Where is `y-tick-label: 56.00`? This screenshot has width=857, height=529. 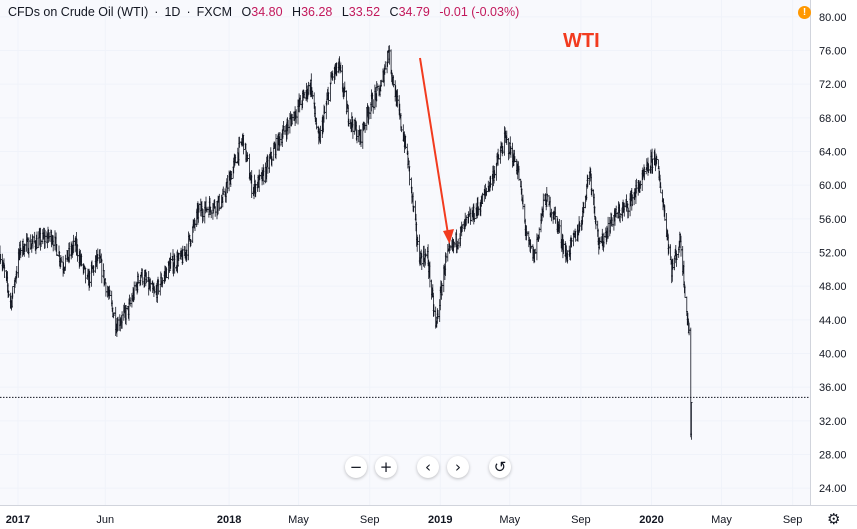 y-tick-label: 56.00 is located at coordinates (833, 220).